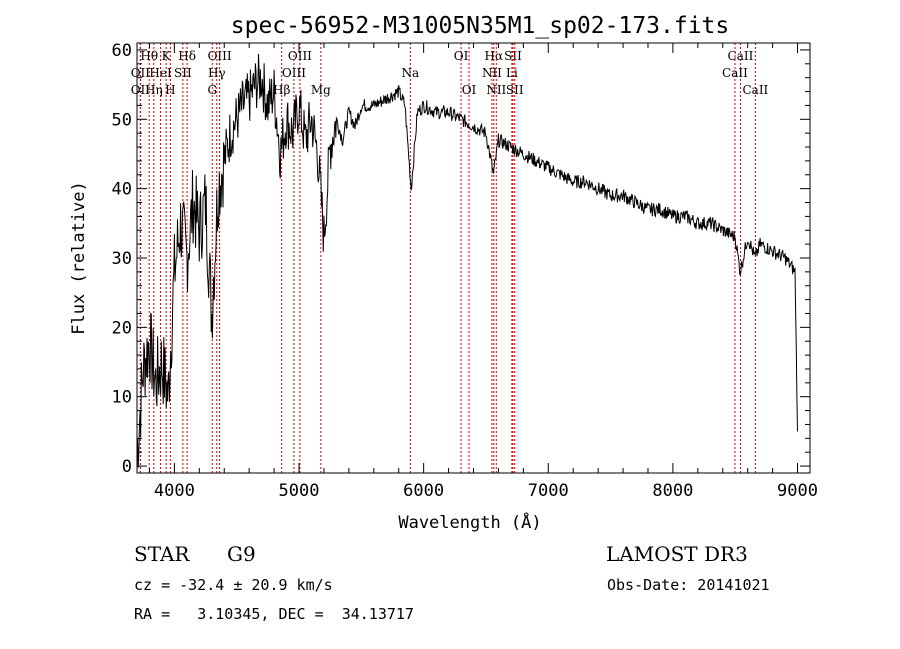 Image resolution: width=900 pixels, height=649 pixels. I want to click on ra-dec: RA = 3.10345, DEC = 34.13717, so click(274, 614).